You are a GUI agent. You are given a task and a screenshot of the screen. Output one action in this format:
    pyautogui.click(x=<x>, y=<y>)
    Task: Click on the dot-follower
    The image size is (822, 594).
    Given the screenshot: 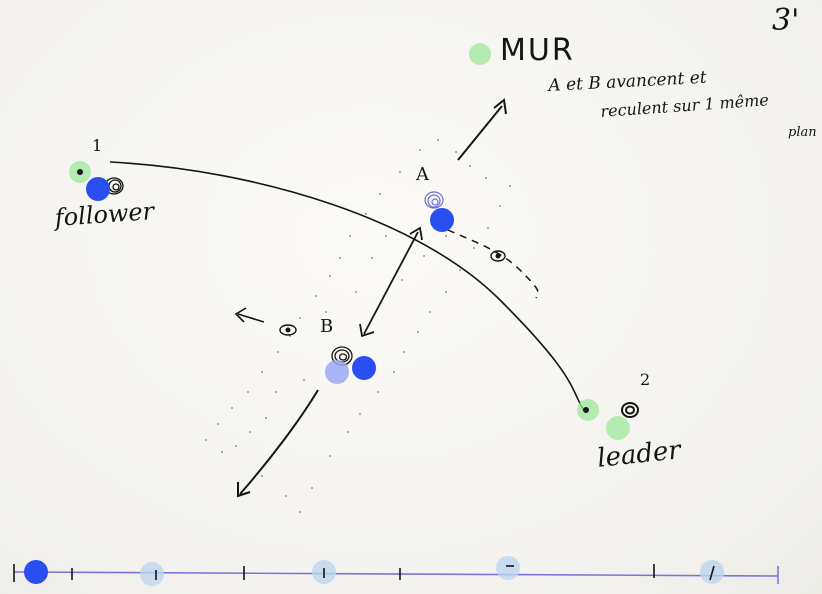 What is the action you would take?
    pyautogui.click(x=80, y=172)
    